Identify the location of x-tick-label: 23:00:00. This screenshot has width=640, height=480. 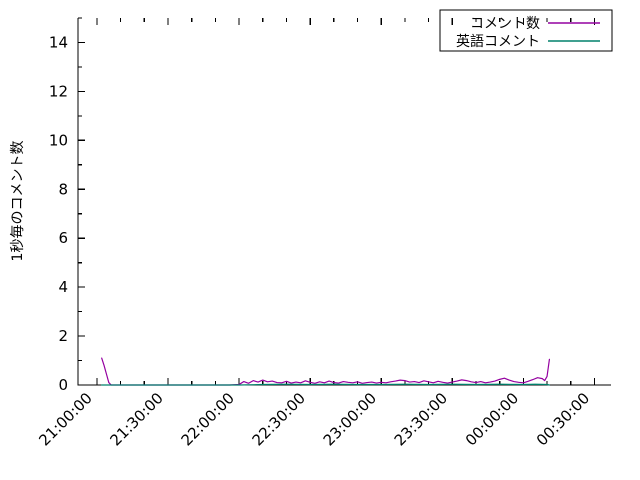
(350, 419).